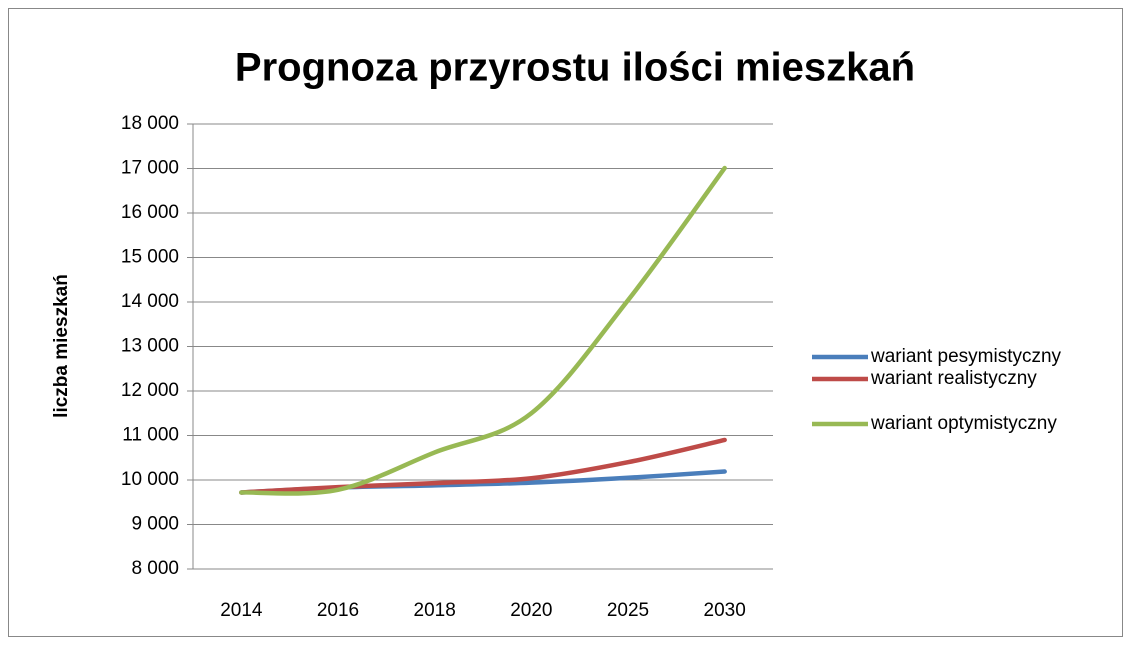 Image resolution: width=1131 pixels, height=647 pixels. I want to click on chart-title: Prognoza przyrostu ilości mieszkań, so click(575, 68).